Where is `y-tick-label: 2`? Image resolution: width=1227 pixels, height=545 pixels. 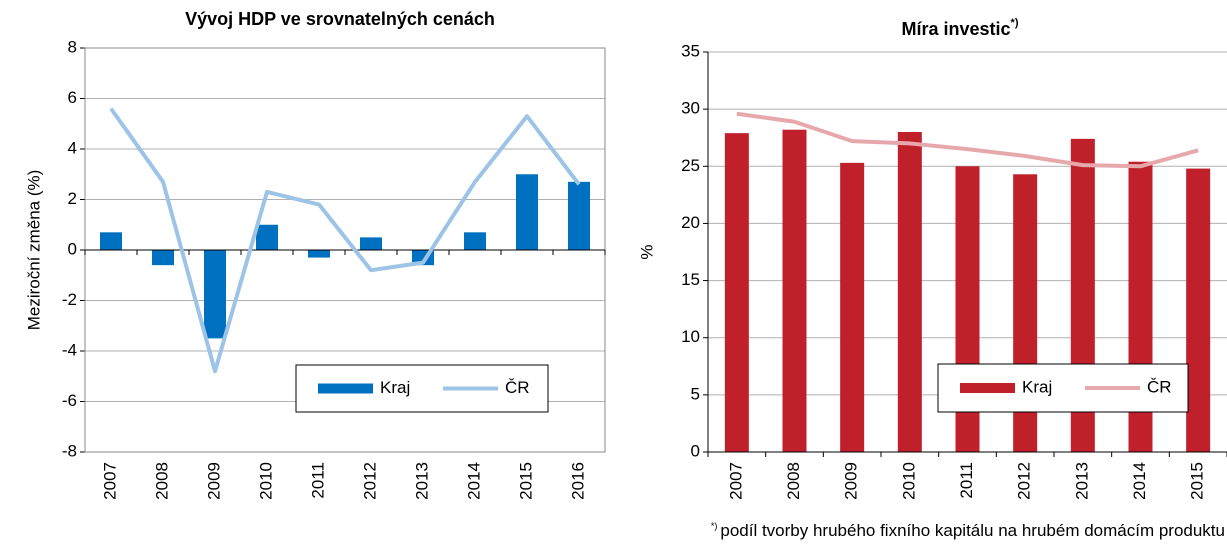 y-tick-label: 2 is located at coordinates (72, 198).